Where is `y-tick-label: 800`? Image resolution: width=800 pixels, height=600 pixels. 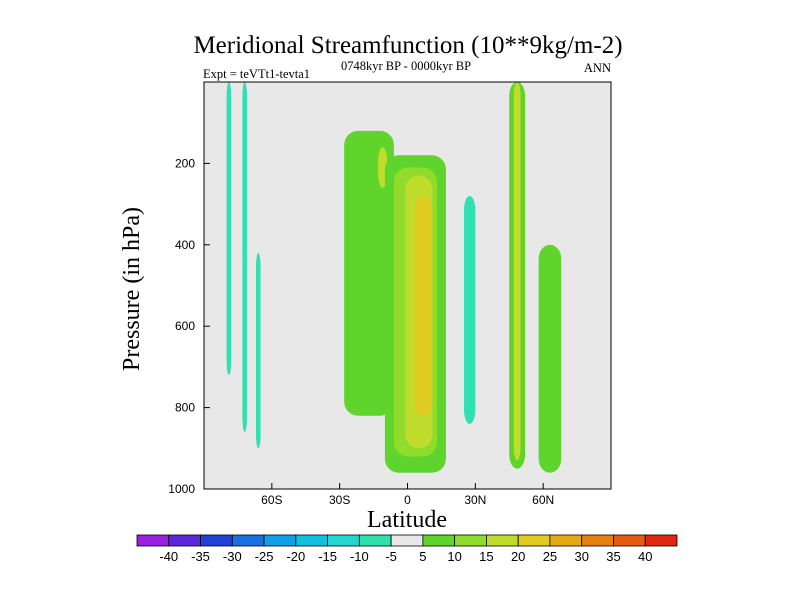
y-tick-label: 800 is located at coordinates (185, 408).